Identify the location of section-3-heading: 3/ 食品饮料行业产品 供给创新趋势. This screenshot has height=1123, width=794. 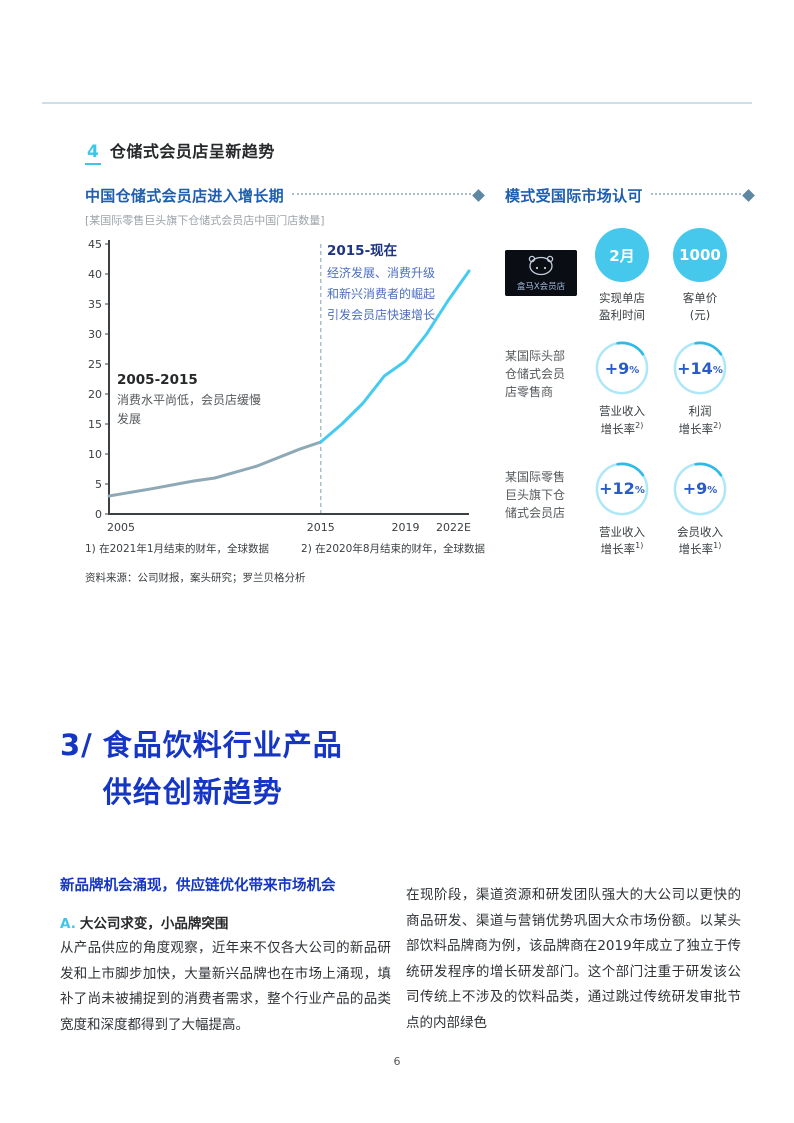
(201, 769).